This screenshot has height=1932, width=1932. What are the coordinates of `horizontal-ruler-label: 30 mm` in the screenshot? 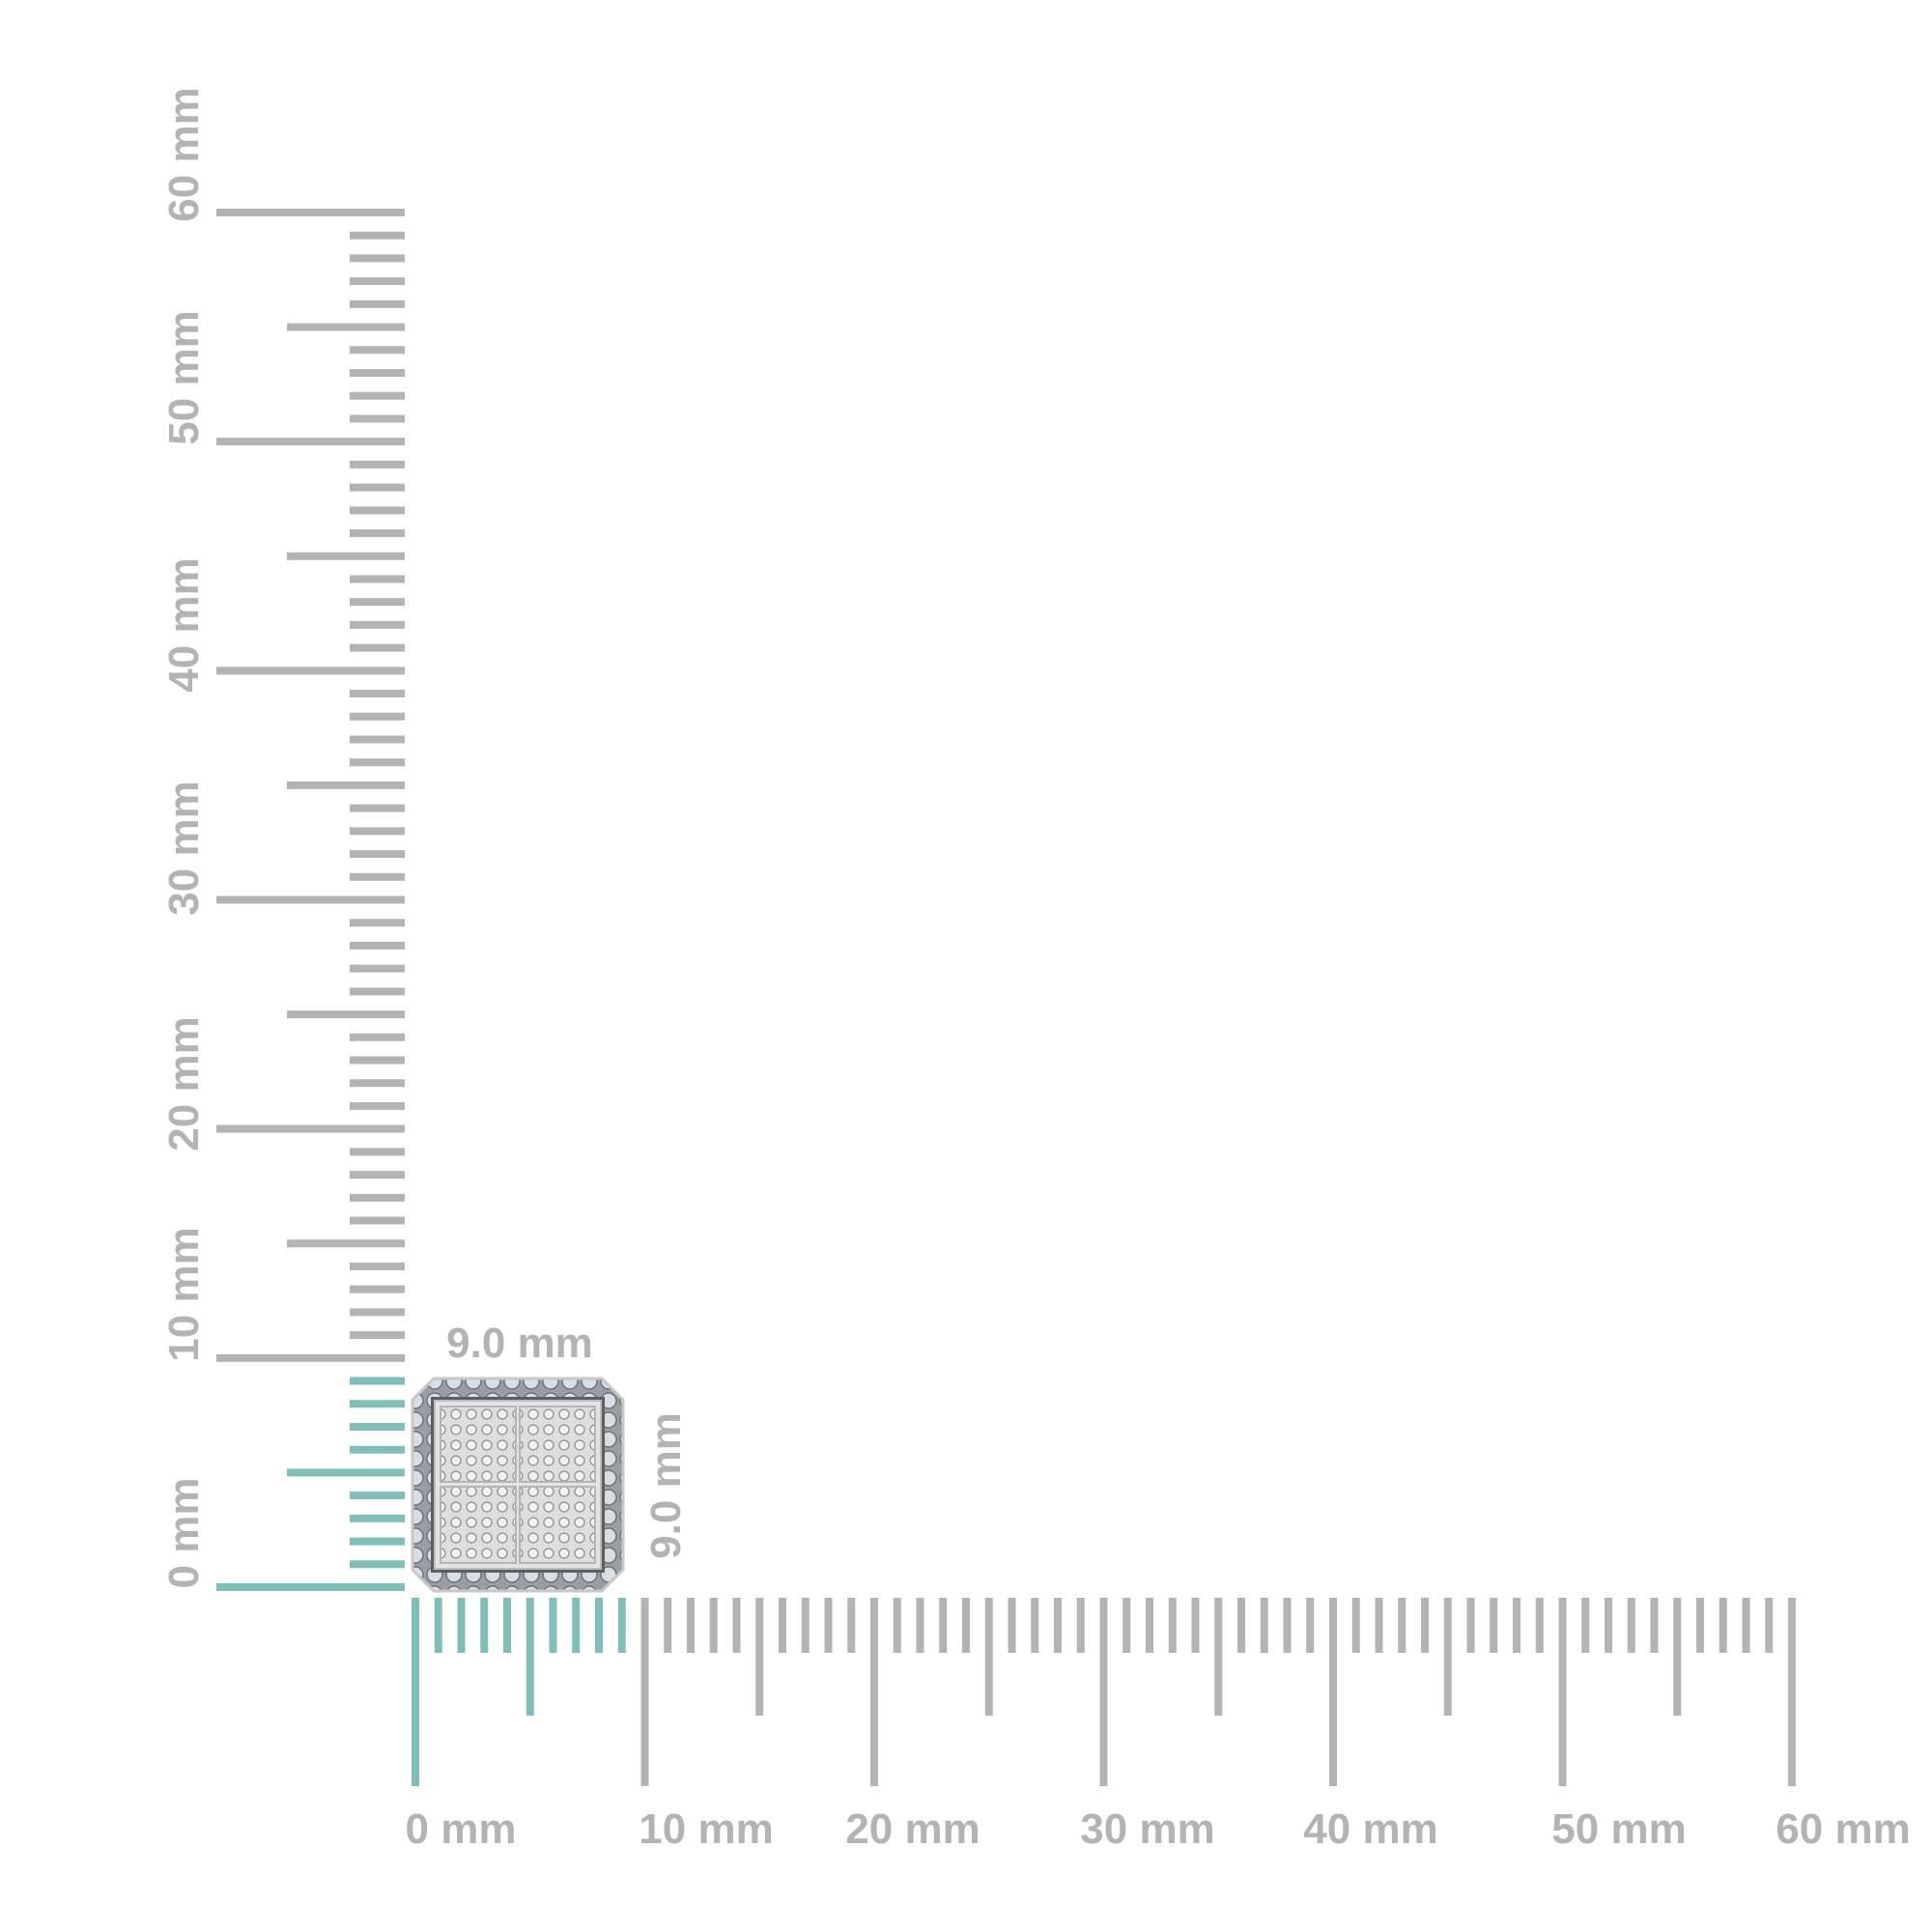 It's located at (1147, 1829).